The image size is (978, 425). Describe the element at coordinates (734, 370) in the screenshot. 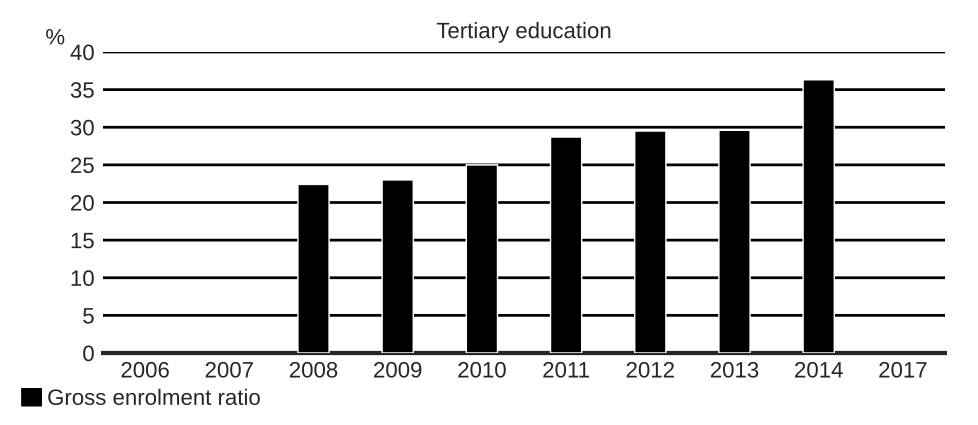

I see `x-tick-label: 2013` at that location.